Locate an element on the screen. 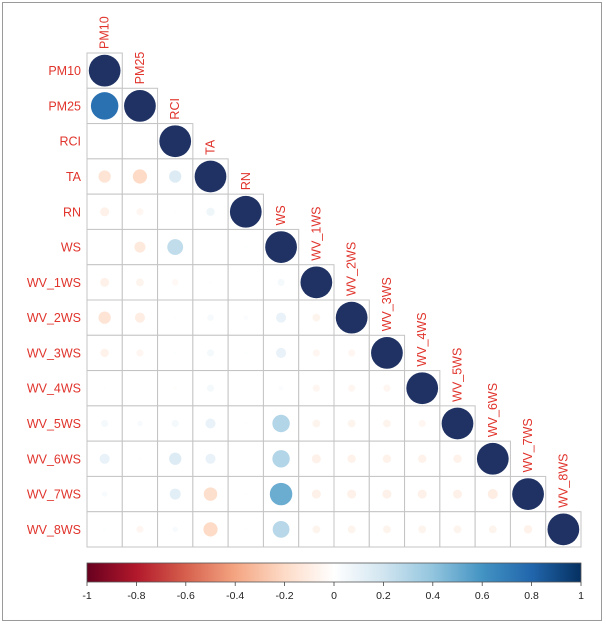 Image resolution: width=606 pixels, height=625 pixels. column-label: WV_8WS is located at coordinates (563, 481).